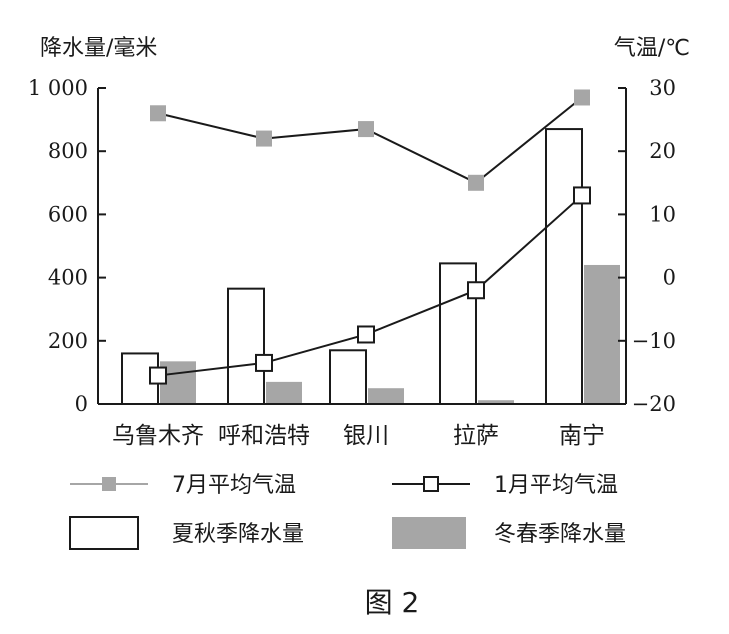  Describe the element at coordinates (158, 436) in the screenshot. I see `category-label: 乌鲁木齐` at that location.